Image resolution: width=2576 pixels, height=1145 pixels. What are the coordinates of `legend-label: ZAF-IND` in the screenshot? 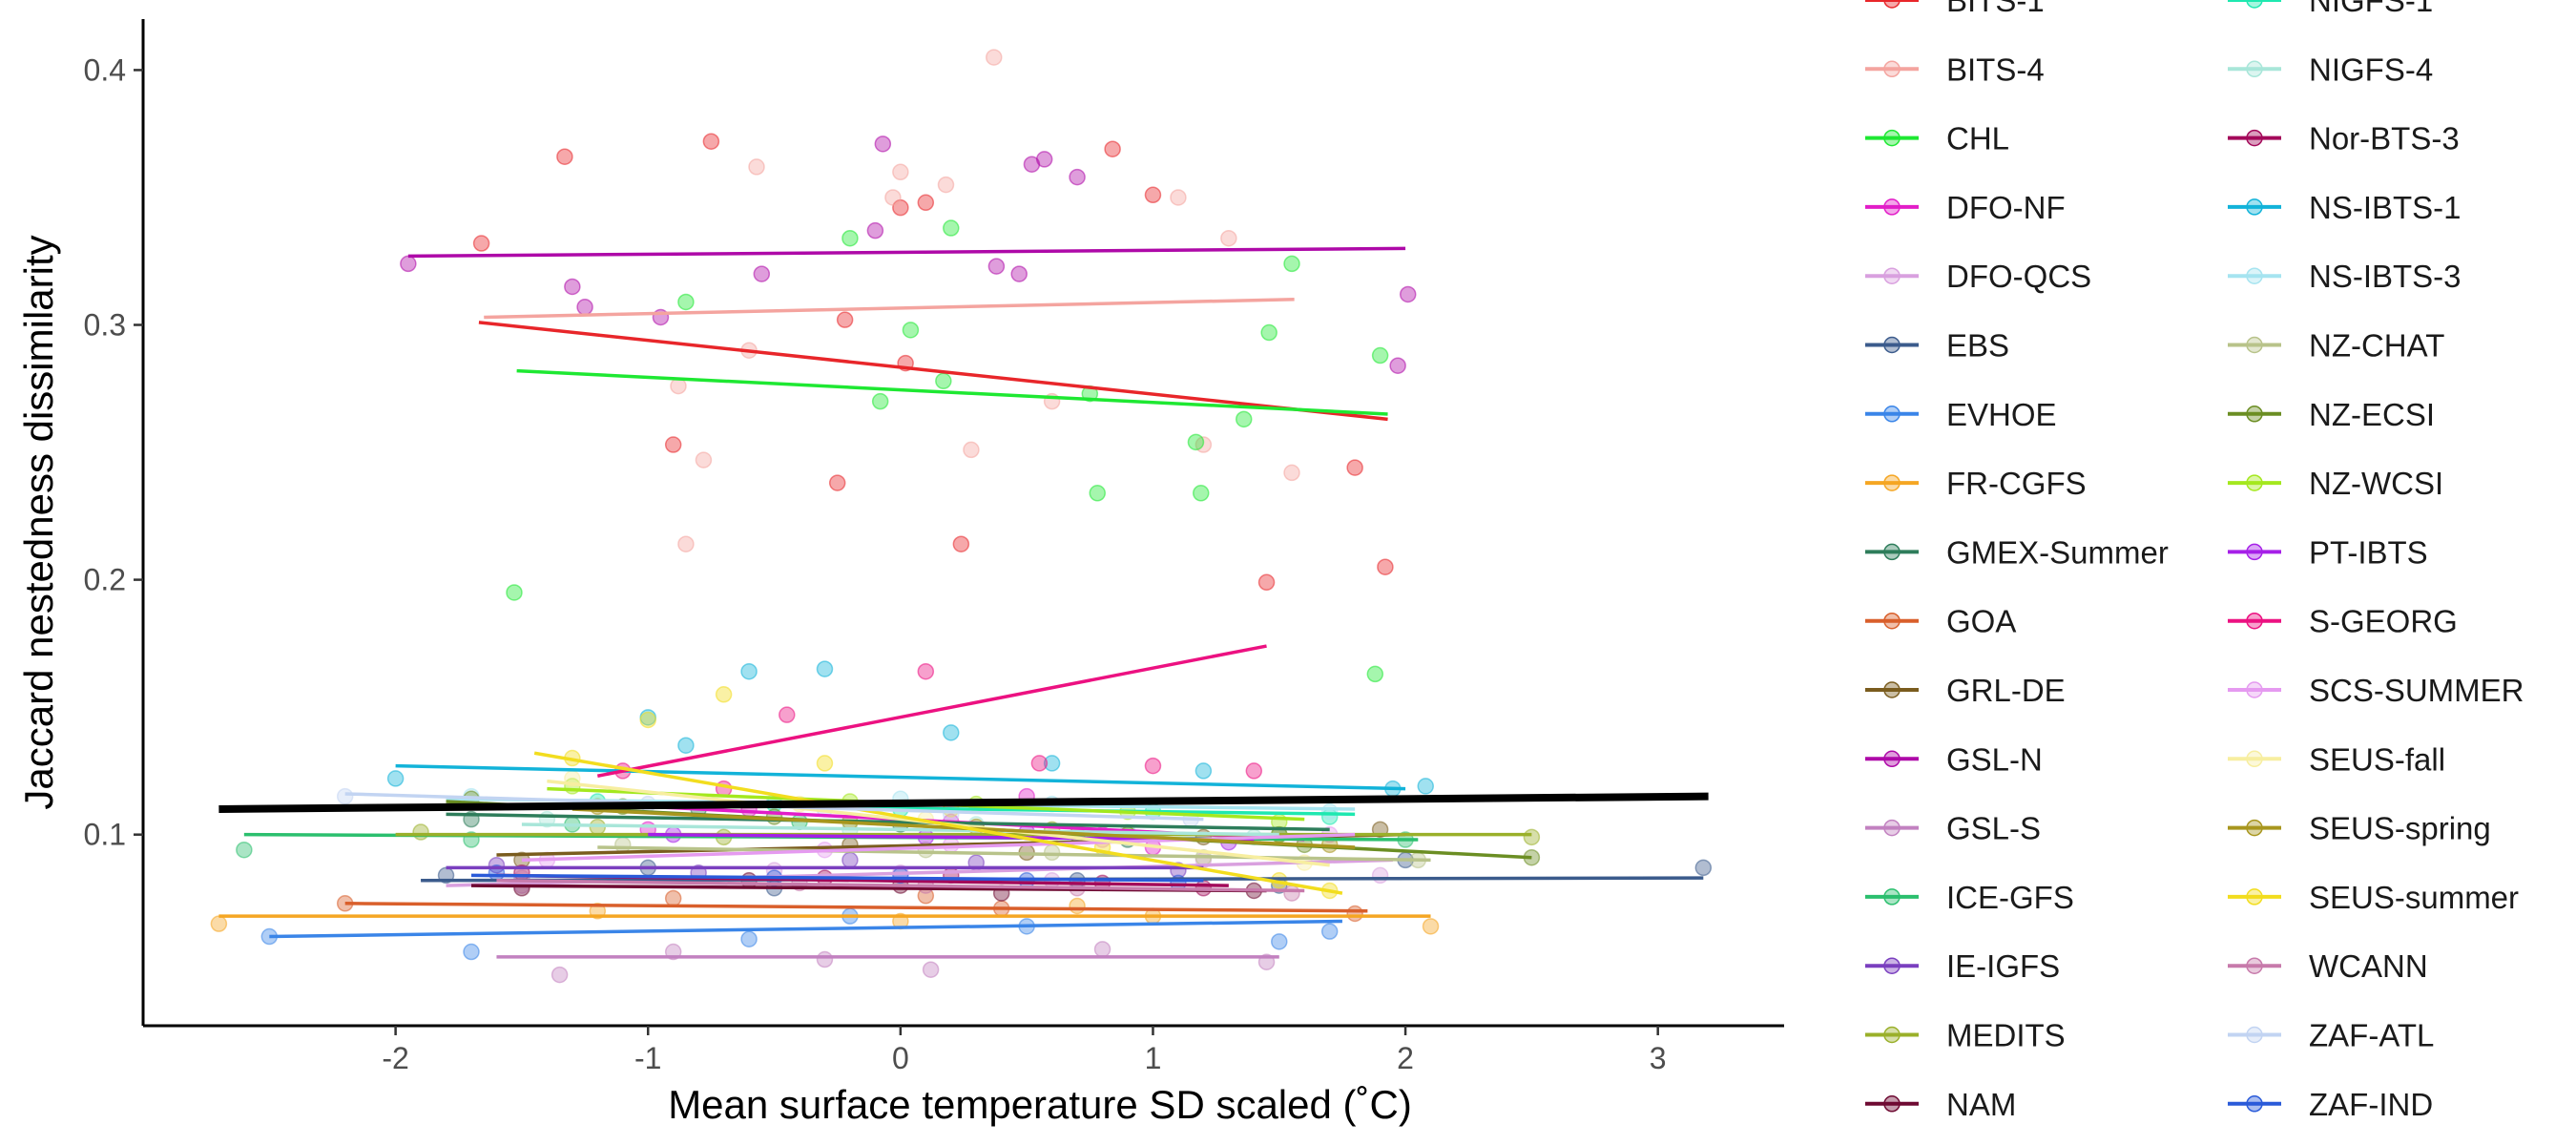 It's located at (2371, 1104).